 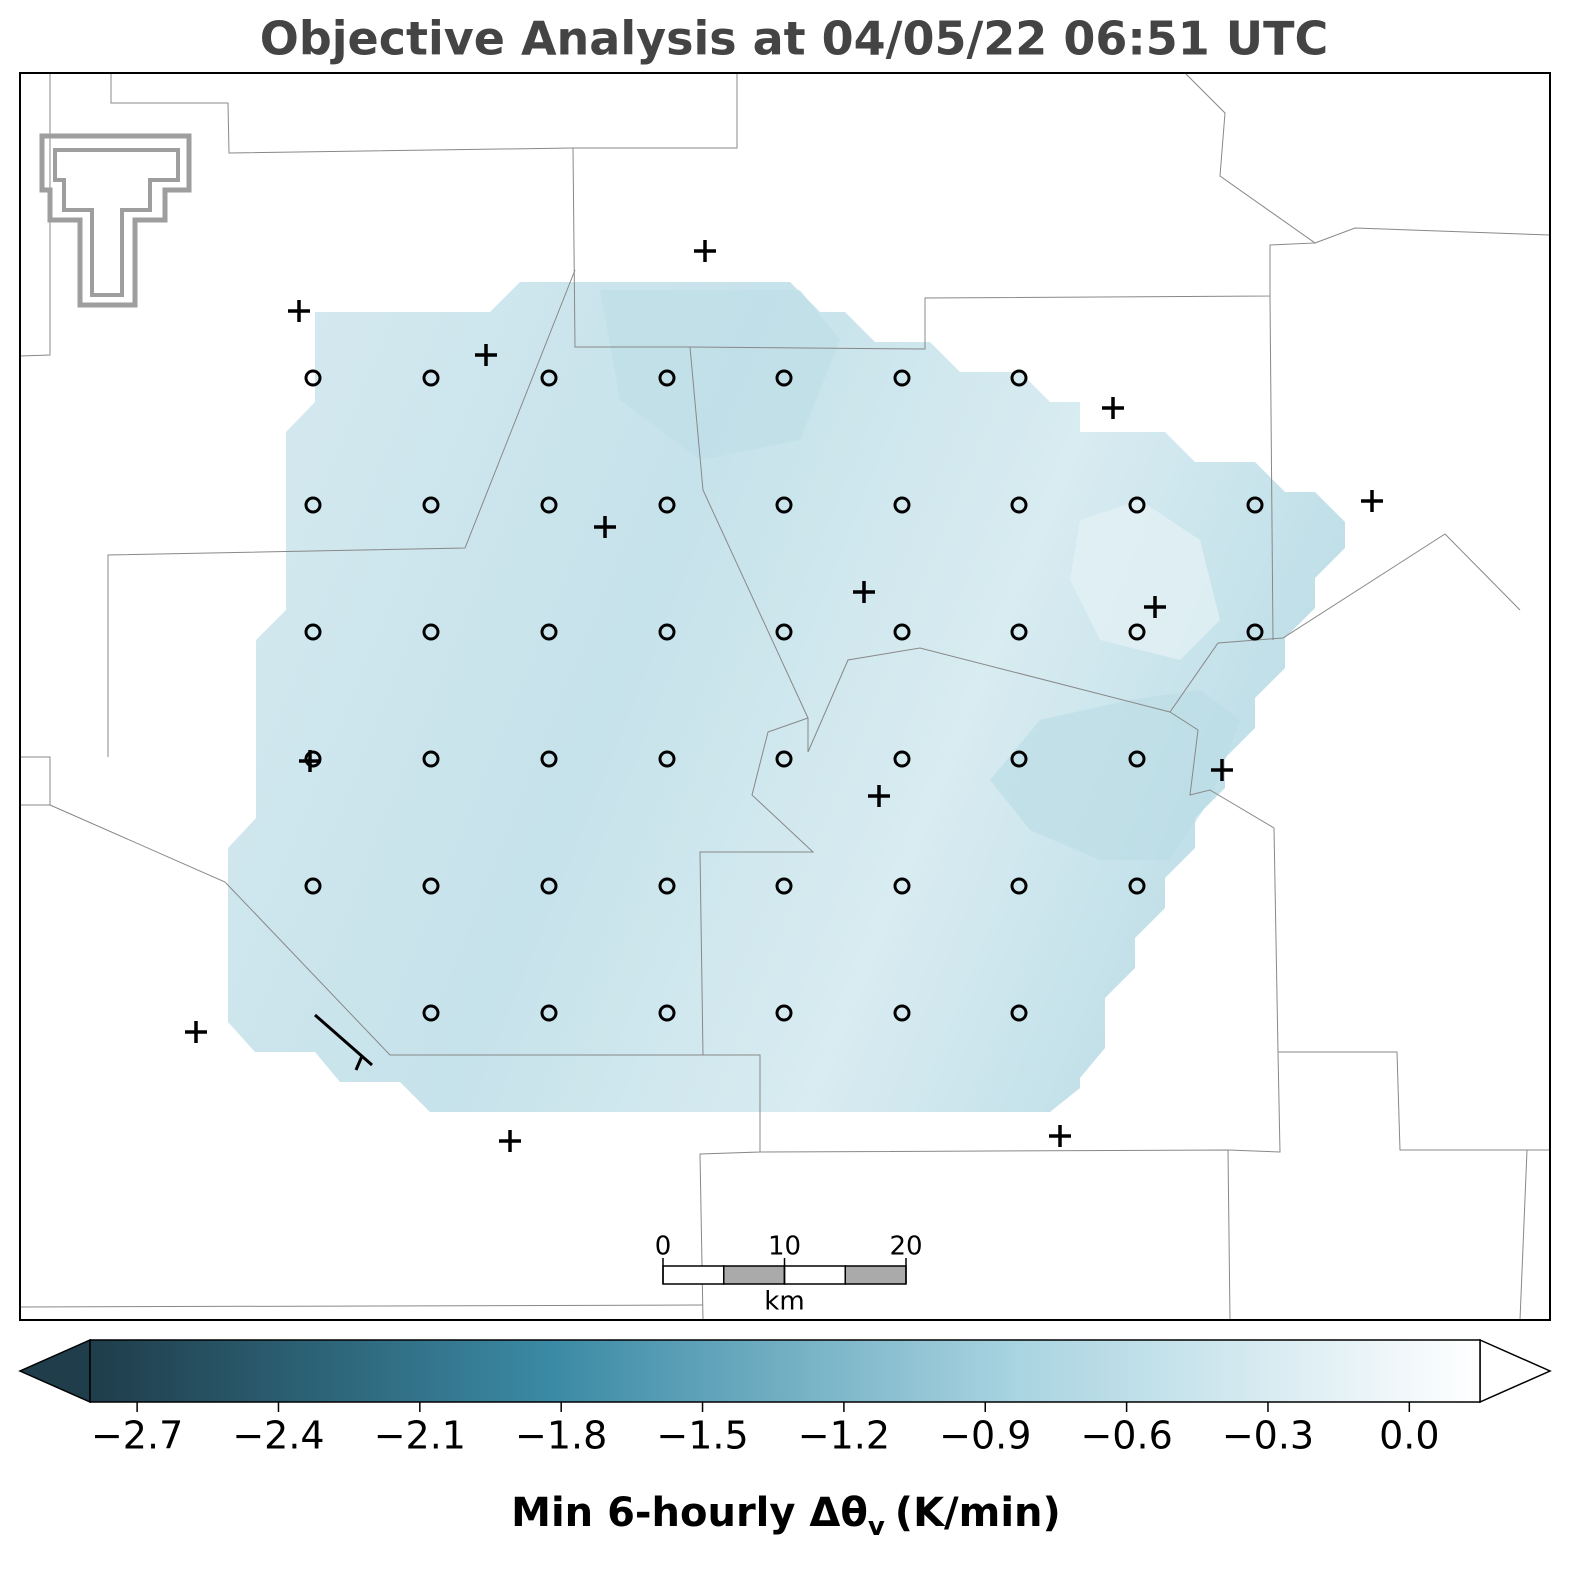 I want to click on colorbar-tick-label: −0.6, so click(x=1126, y=1436).